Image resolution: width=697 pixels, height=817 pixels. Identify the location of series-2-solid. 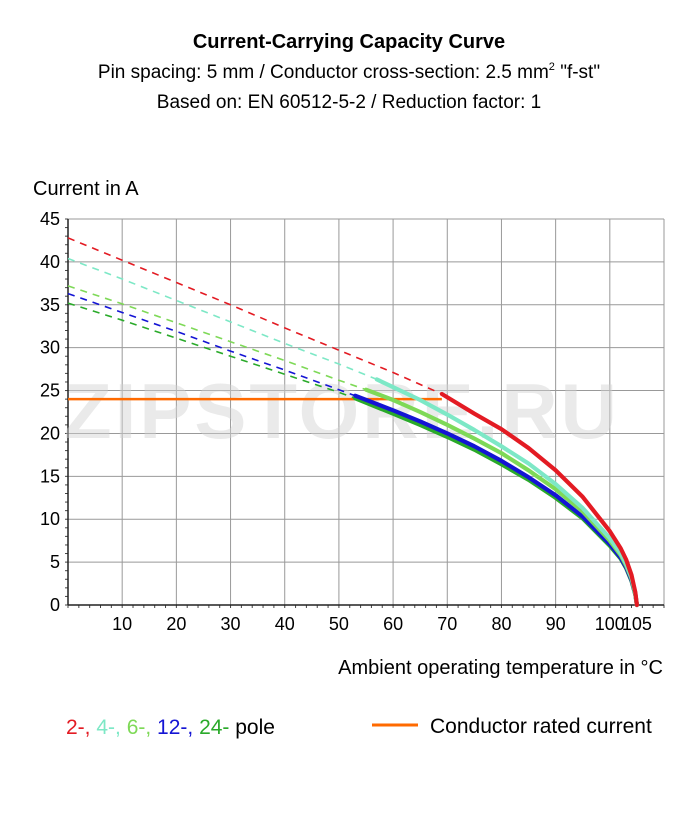
(539, 499).